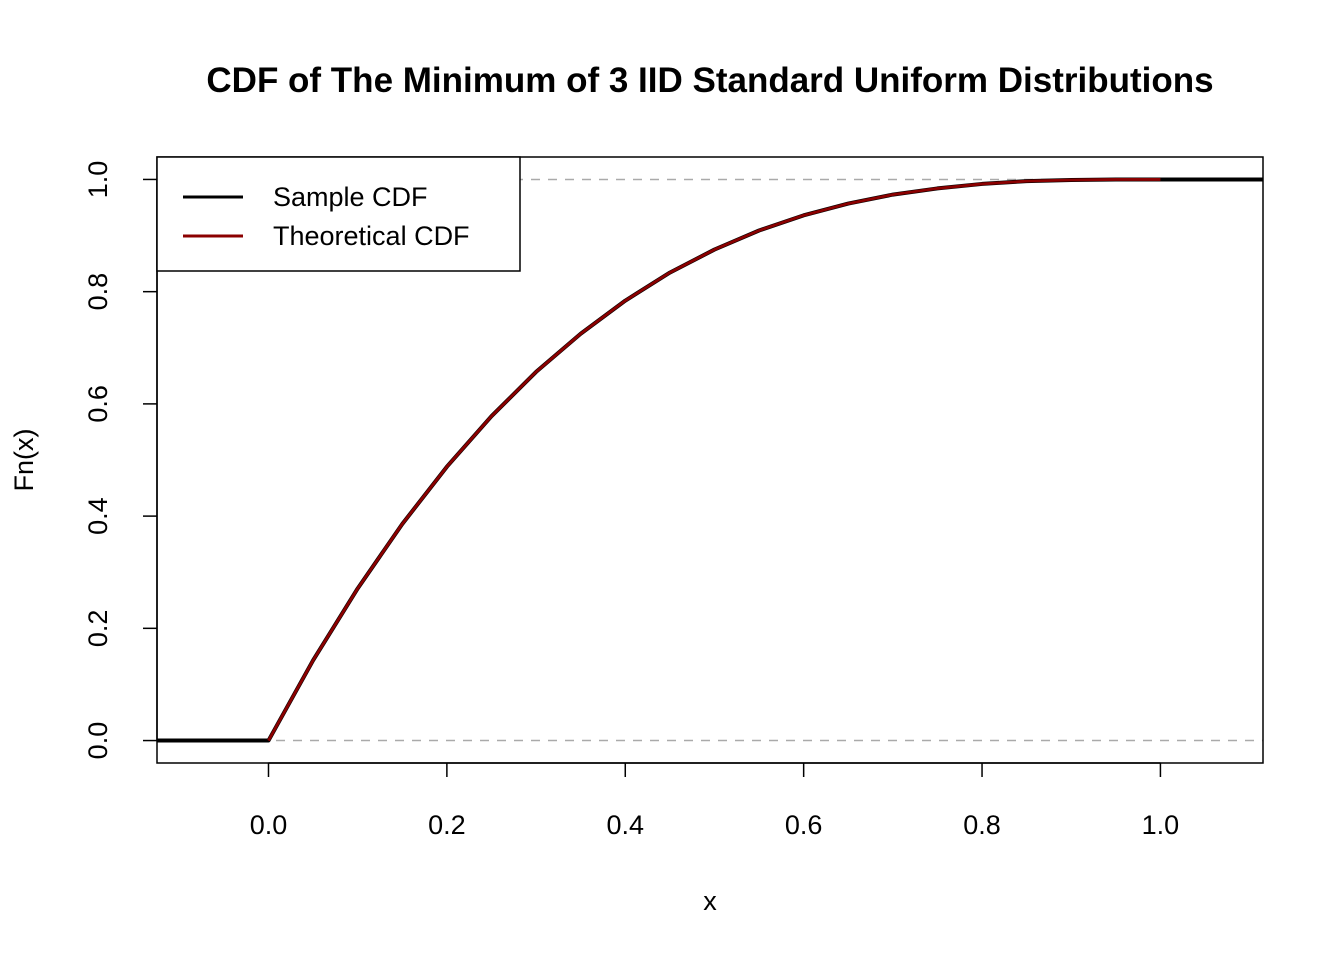 This screenshot has width=1344, height=960. I want to click on legend-box, so click(338, 214).